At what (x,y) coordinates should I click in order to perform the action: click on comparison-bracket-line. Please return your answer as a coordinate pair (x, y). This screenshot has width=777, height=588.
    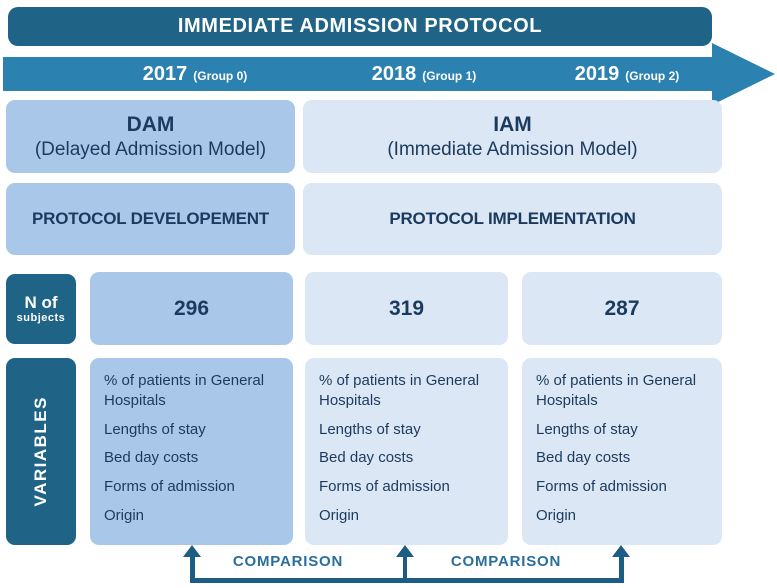
    Looking at the image, I should click on (407, 580).